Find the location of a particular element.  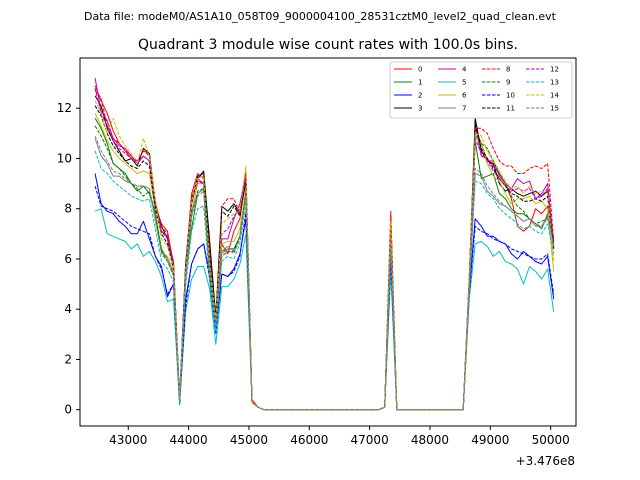

legend-label: 9 is located at coordinates (508, 83).